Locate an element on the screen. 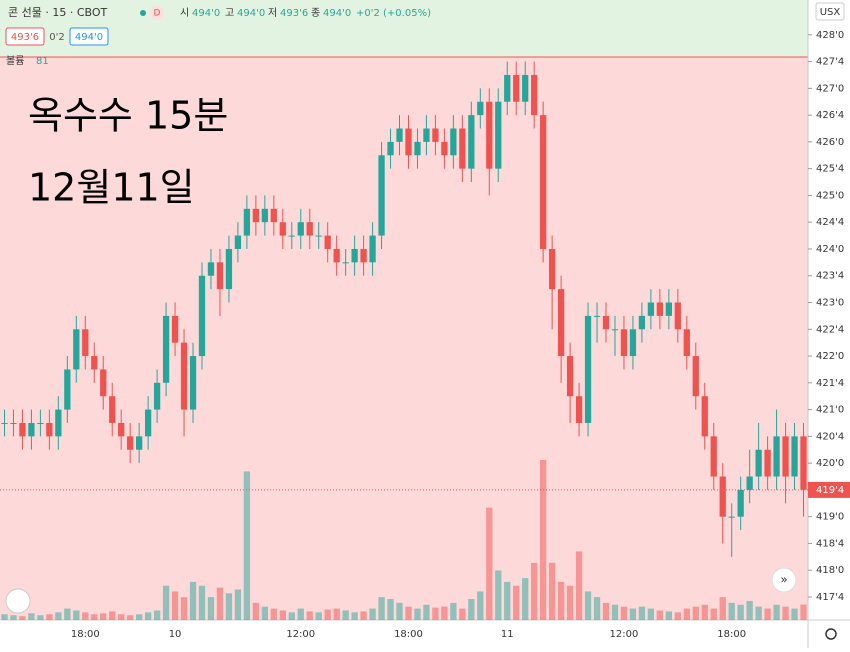  scroll-button is located at coordinates (784, 580).